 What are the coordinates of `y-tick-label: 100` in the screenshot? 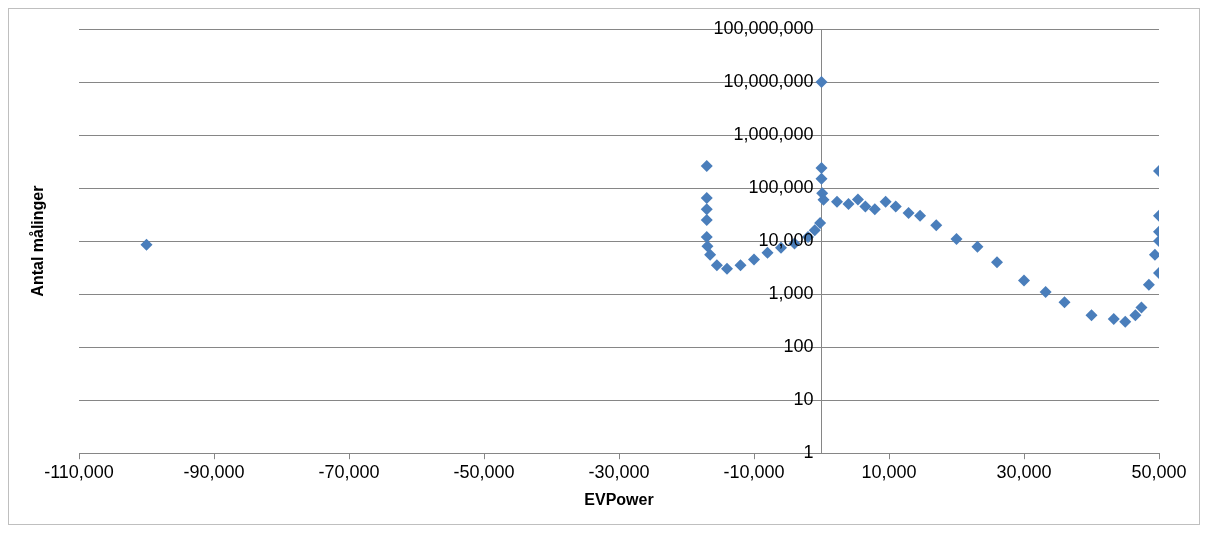 It's located at (798, 346).